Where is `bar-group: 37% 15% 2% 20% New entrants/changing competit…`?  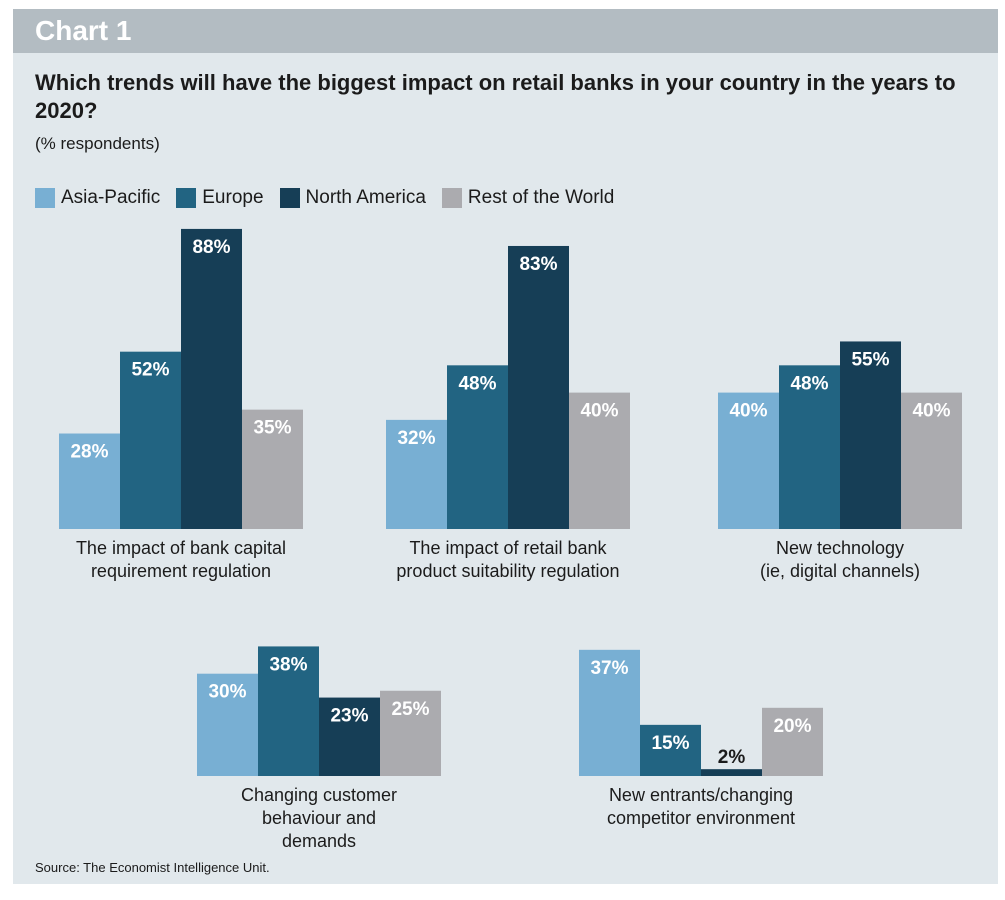 bar-group: 37% 15% 2% 20% New entrants/changing competit… is located at coordinates (701, 738).